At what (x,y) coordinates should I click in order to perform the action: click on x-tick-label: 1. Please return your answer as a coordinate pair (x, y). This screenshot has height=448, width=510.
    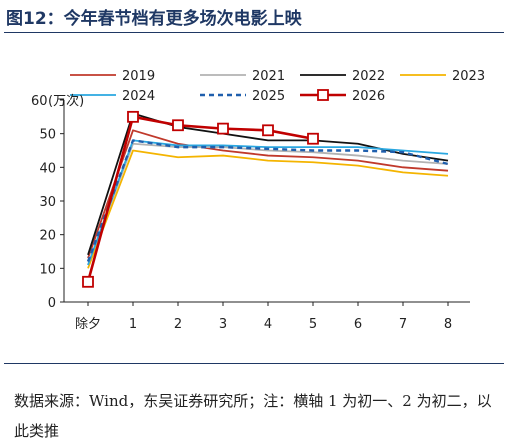
    Looking at the image, I should click on (133, 324).